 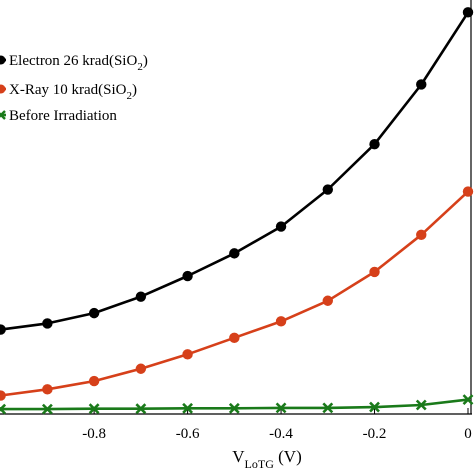 I want to click on x-tick-label: -0.4, so click(x=281, y=434).